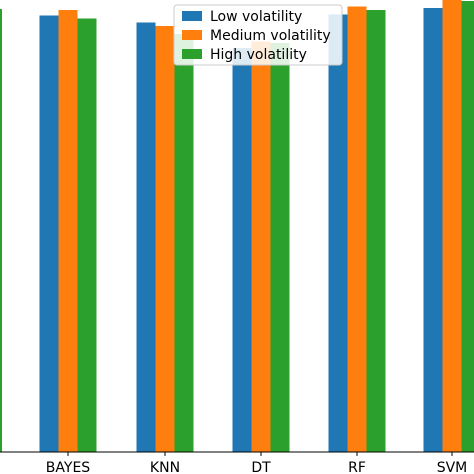 The image size is (474, 474). What do you see at coordinates (1, 230) in the screenshot?
I see `bar-partial-left` at bounding box center [1, 230].